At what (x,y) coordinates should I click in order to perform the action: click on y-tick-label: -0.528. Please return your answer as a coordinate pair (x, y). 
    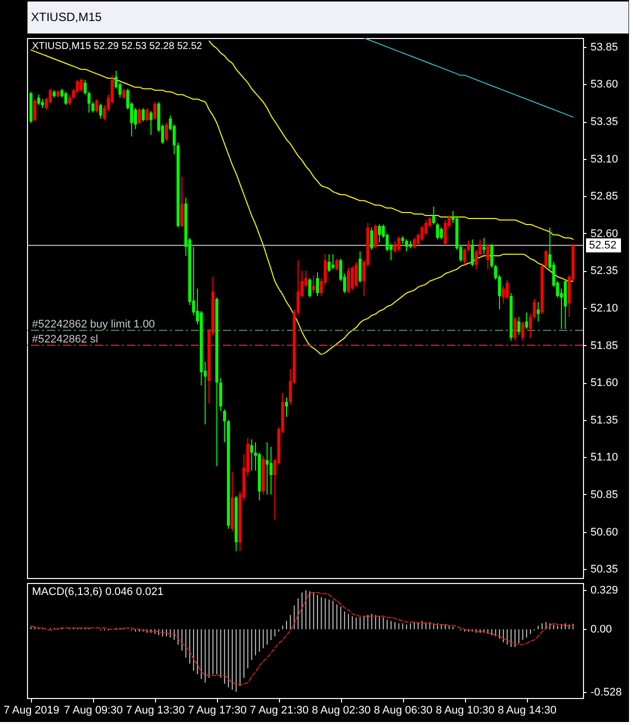
    Looking at the image, I should click on (606, 692).